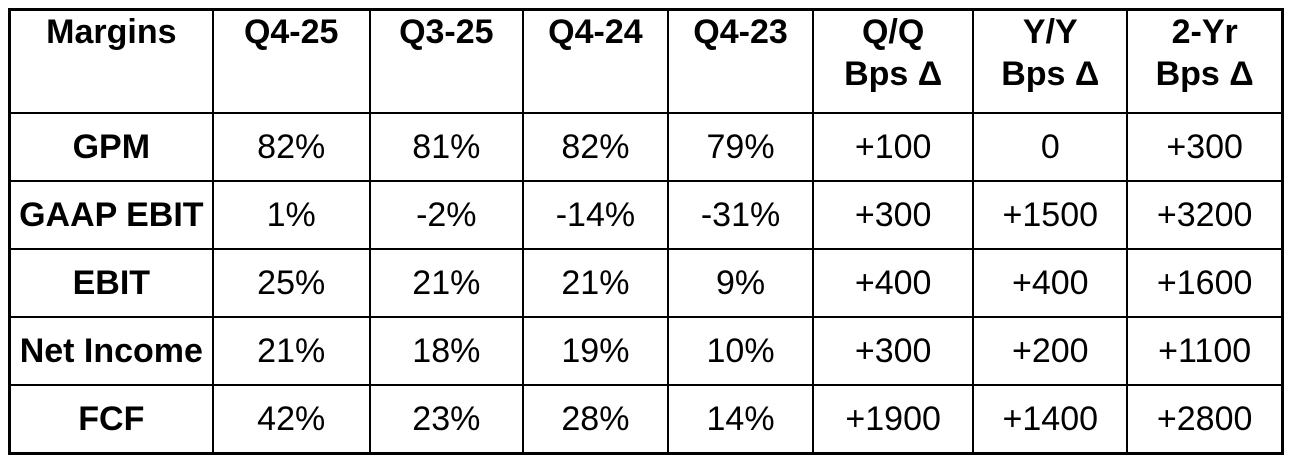  Describe the element at coordinates (1050, 147) in the screenshot. I see `data-cell: 0` at that location.